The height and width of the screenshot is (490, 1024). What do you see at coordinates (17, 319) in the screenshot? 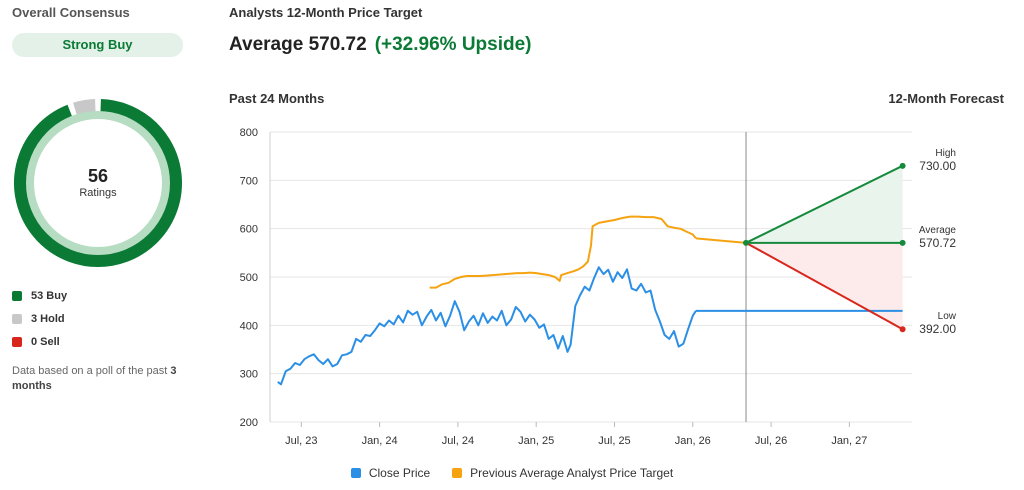
I see `hold-swatch` at bounding box center [17, 319].